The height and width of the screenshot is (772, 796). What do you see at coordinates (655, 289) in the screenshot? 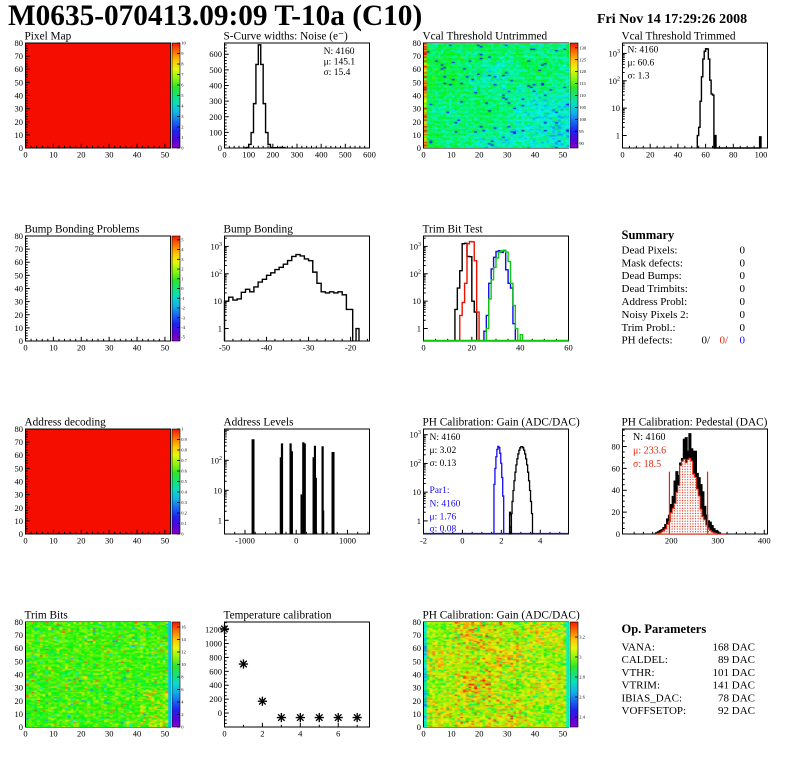
I see `svg-text: Dead Trimbits:` at bounding box center [655, 289].